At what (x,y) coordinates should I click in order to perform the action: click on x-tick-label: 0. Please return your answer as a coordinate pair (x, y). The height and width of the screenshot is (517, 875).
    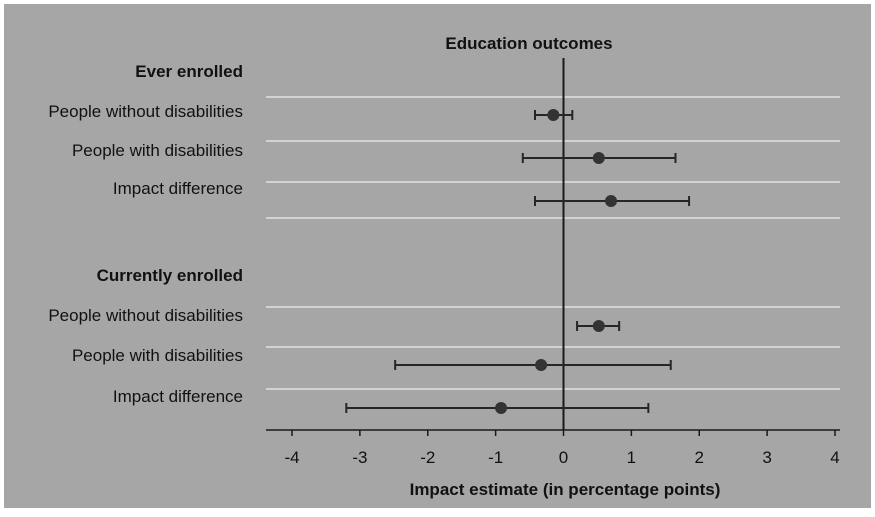
    Looking at the image, I should click on (563, 457).